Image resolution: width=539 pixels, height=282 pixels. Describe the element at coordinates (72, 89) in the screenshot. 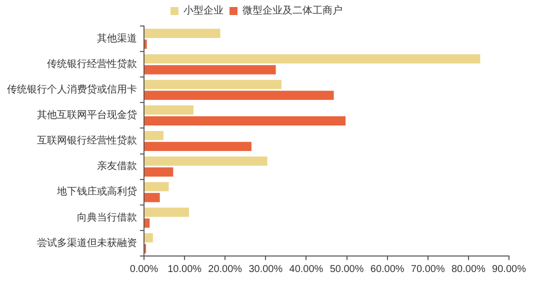

I see `y-tick-label: 传统银行个人消费贷或信用卡` at that location.